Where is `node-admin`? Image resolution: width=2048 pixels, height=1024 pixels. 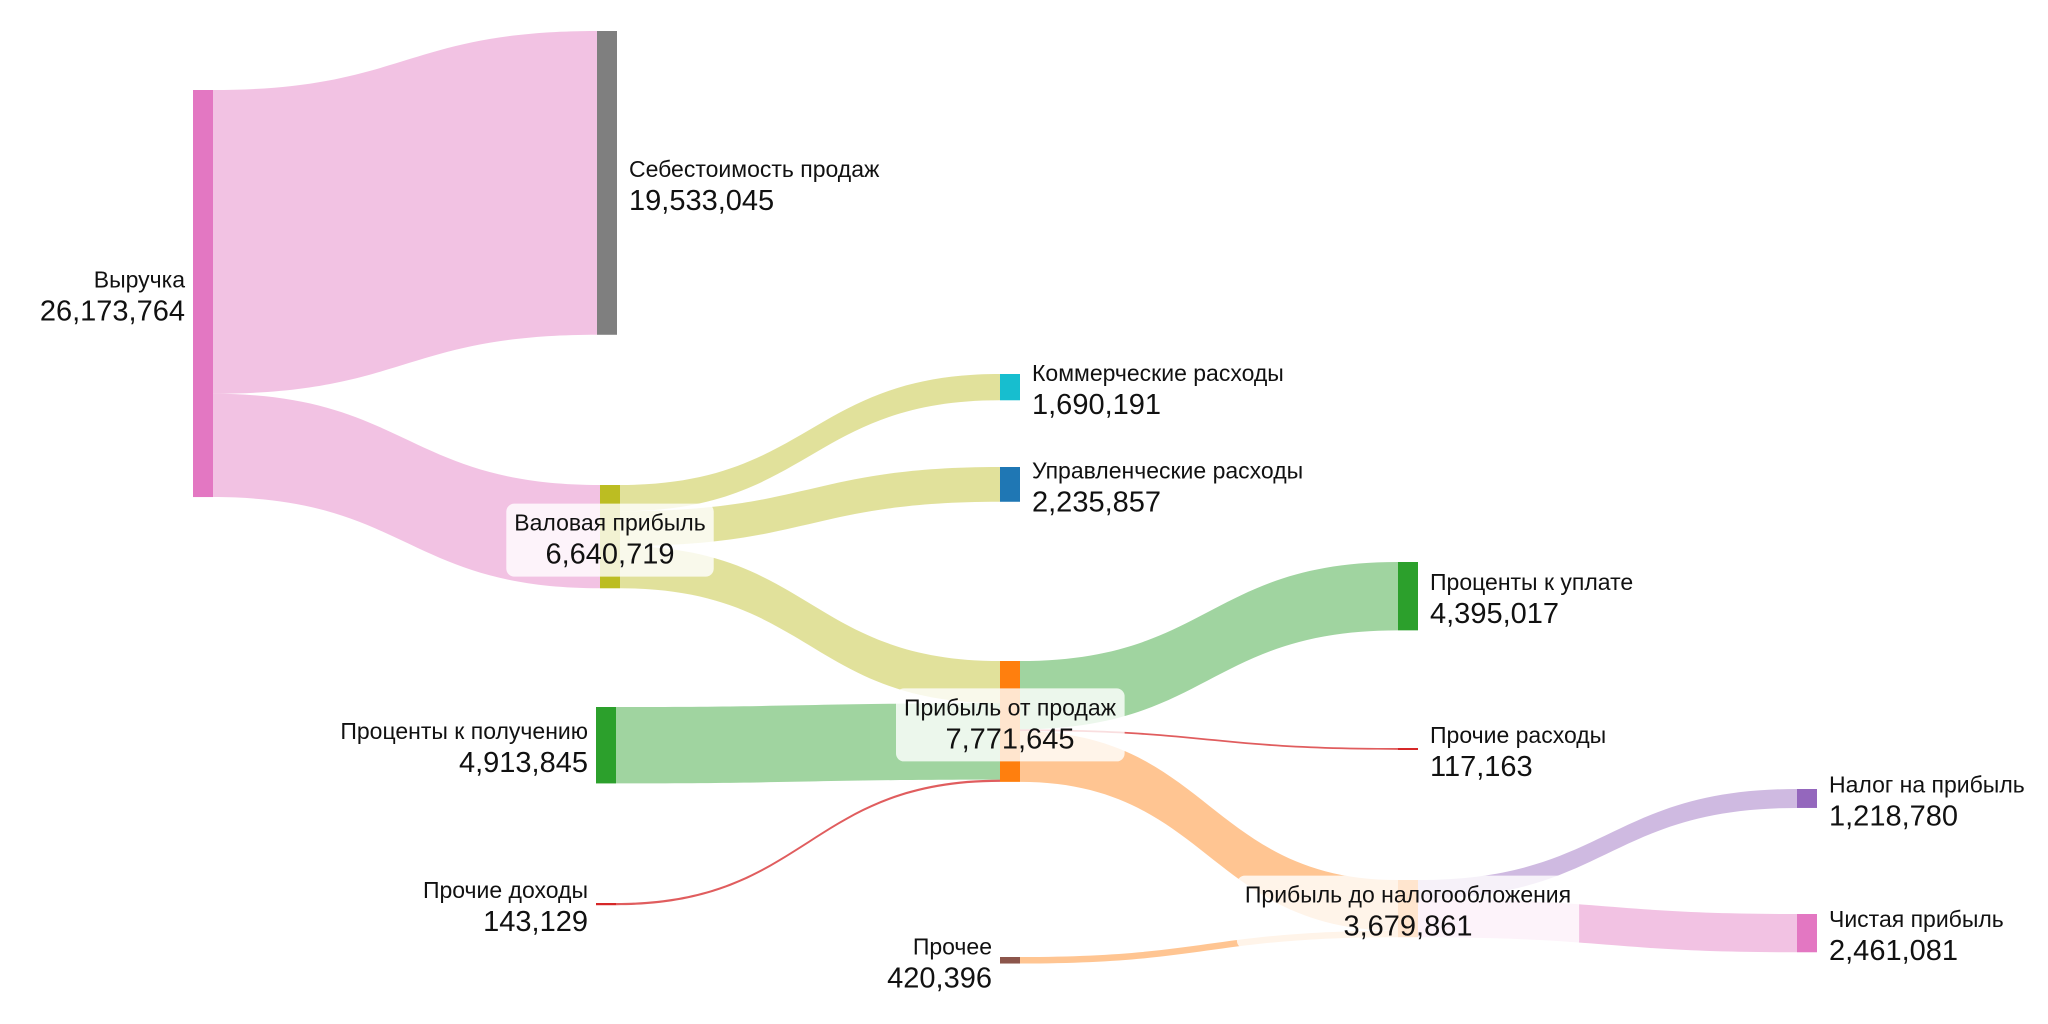
node-admin is located at coordinates (1010, 484).